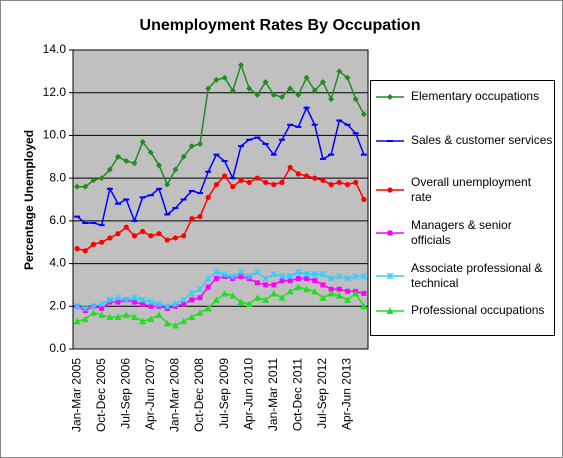 This screenshot has height=458, width=563. I want to click on y-tick-label: 4.0, so click(57, 263).